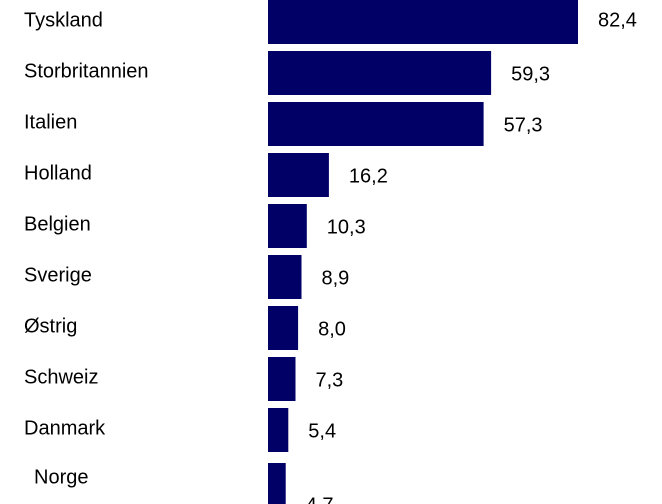 This screenshot has height=504, width=662. I want to click on category-label-storbritannien: Storbritannien, so click(86, 71).